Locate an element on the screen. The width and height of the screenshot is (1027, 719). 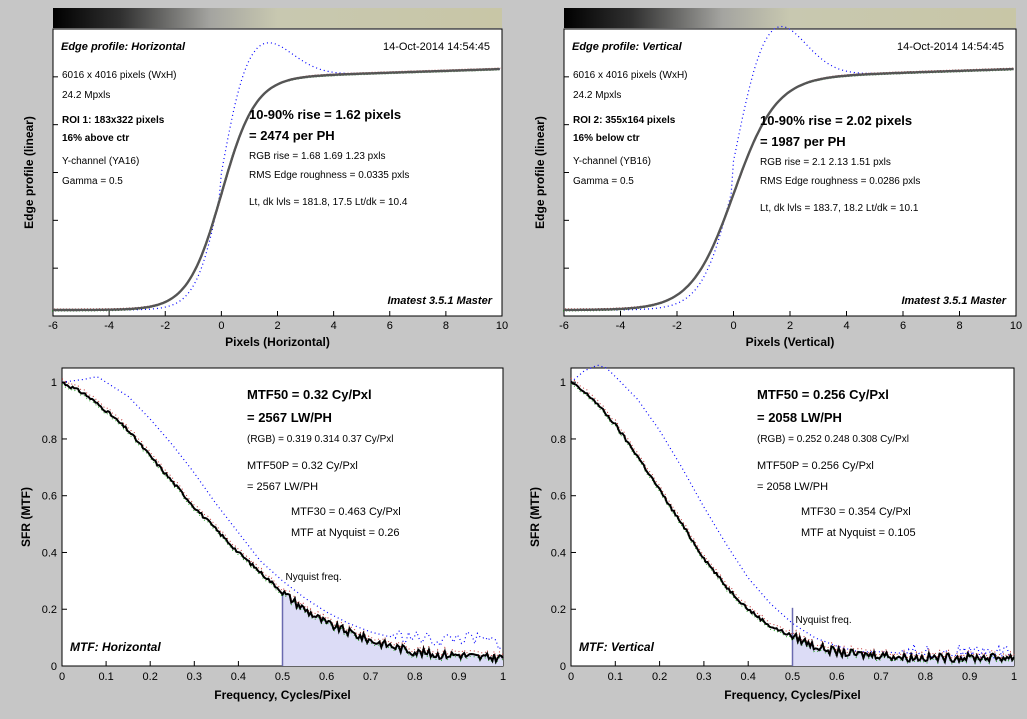
edge-roughness: RMS Edge roughness = 0.0335 pxls is located at coordinates (329, 175).